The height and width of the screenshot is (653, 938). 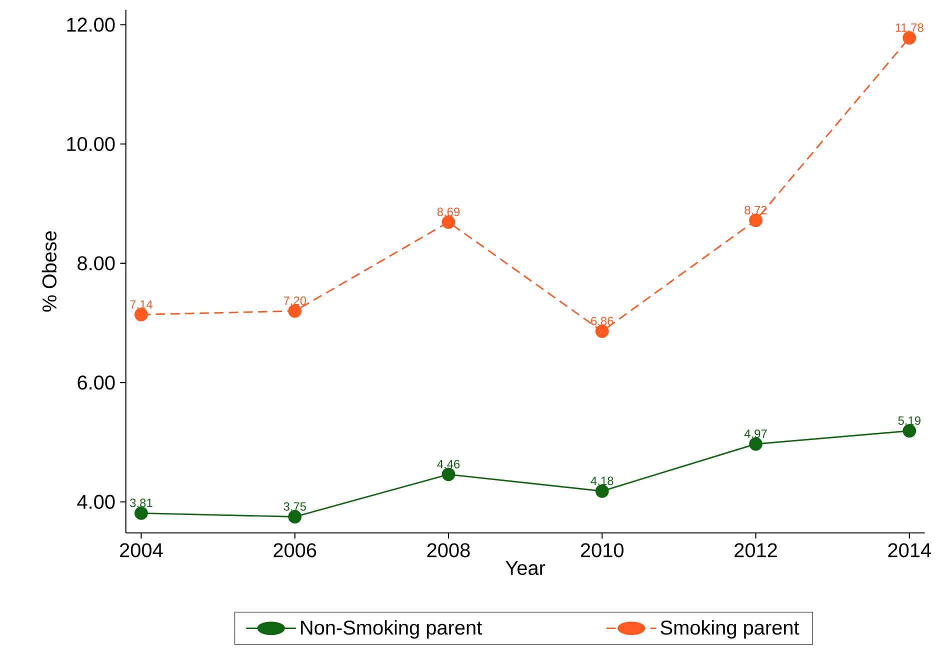 I want to click on data-label: 7.14, so click(x=141, y=304).